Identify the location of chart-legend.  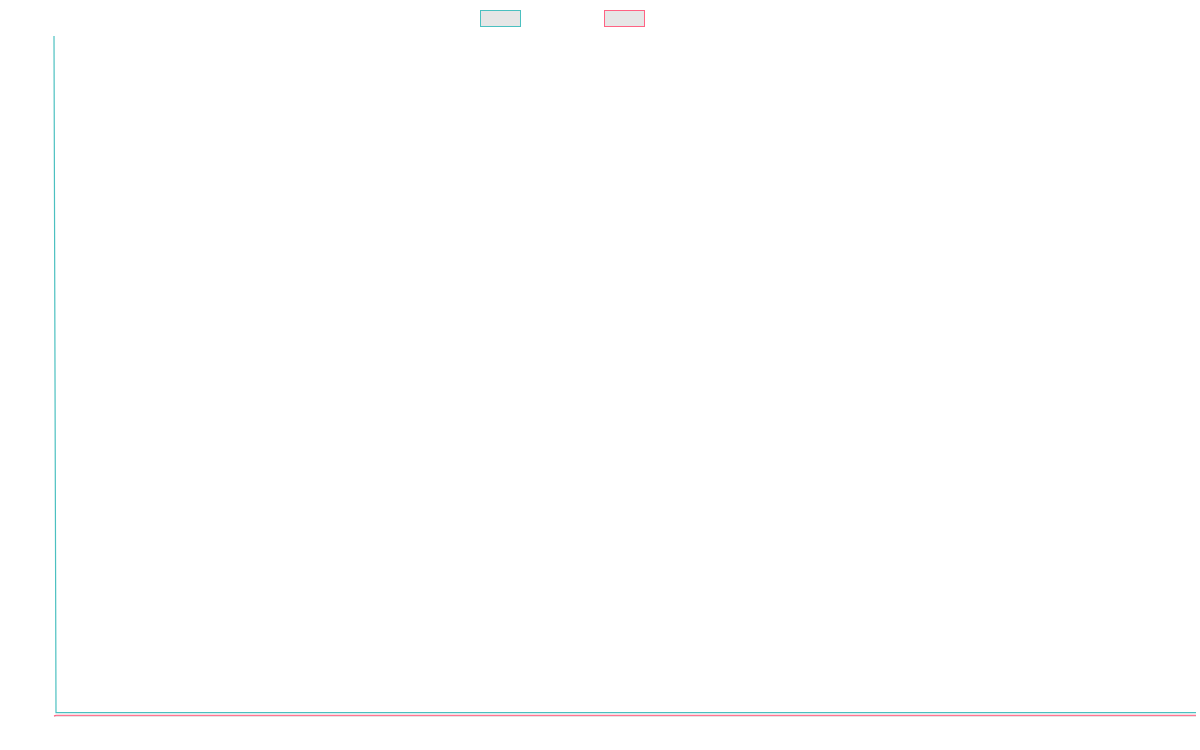
(562, 18).